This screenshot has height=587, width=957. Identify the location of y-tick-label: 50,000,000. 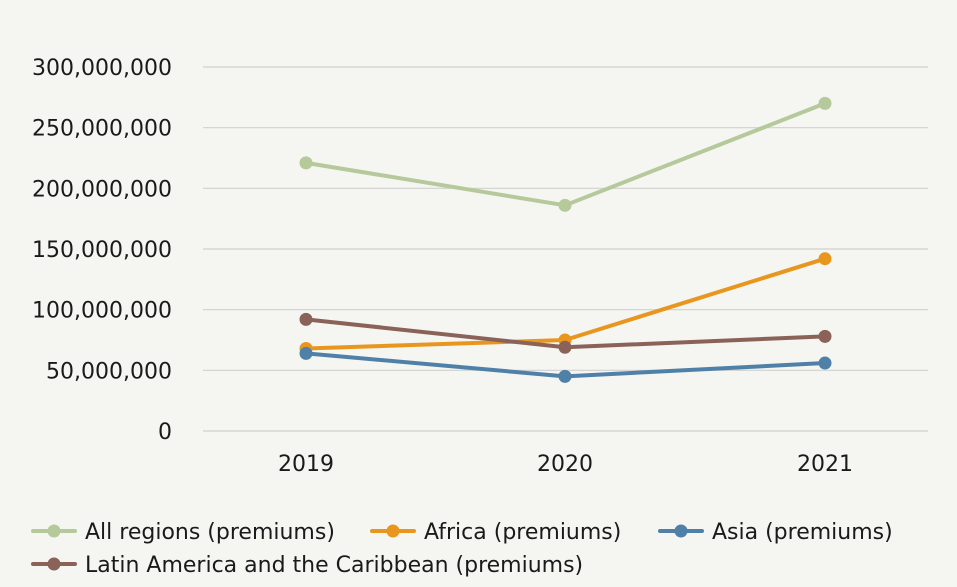
(109, 371).